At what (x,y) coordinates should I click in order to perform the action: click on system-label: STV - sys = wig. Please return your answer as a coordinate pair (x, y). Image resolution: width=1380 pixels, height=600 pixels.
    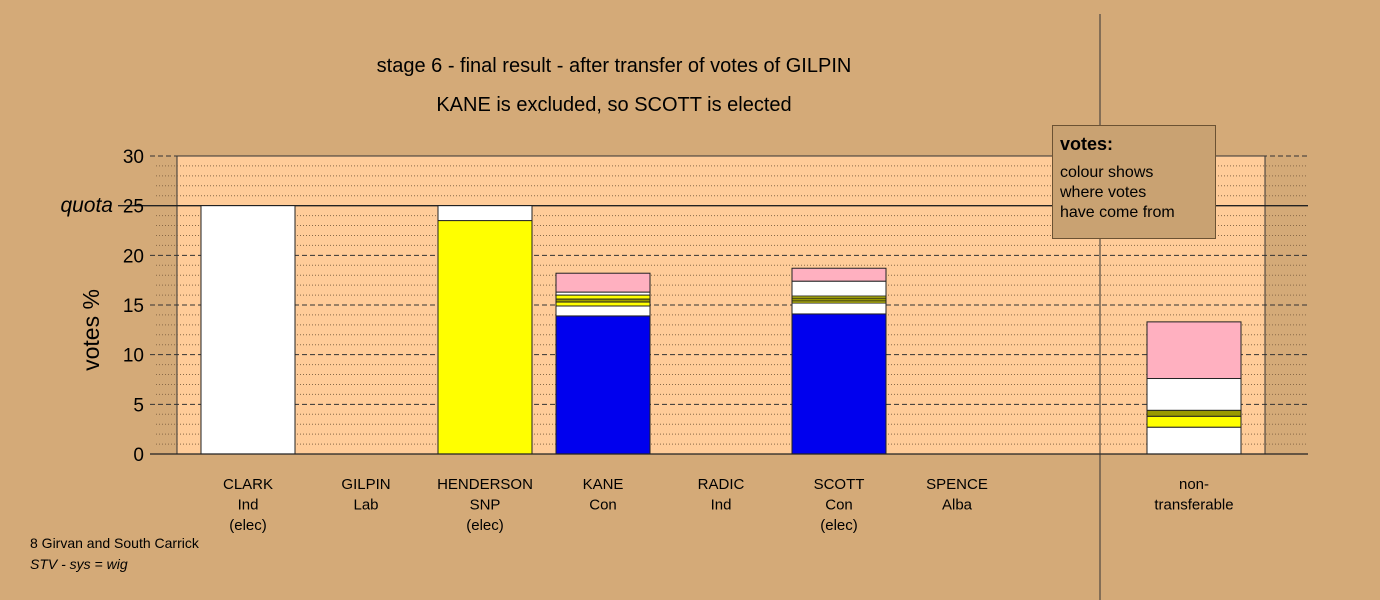
    Looking at the image, I should click on (79, 564).